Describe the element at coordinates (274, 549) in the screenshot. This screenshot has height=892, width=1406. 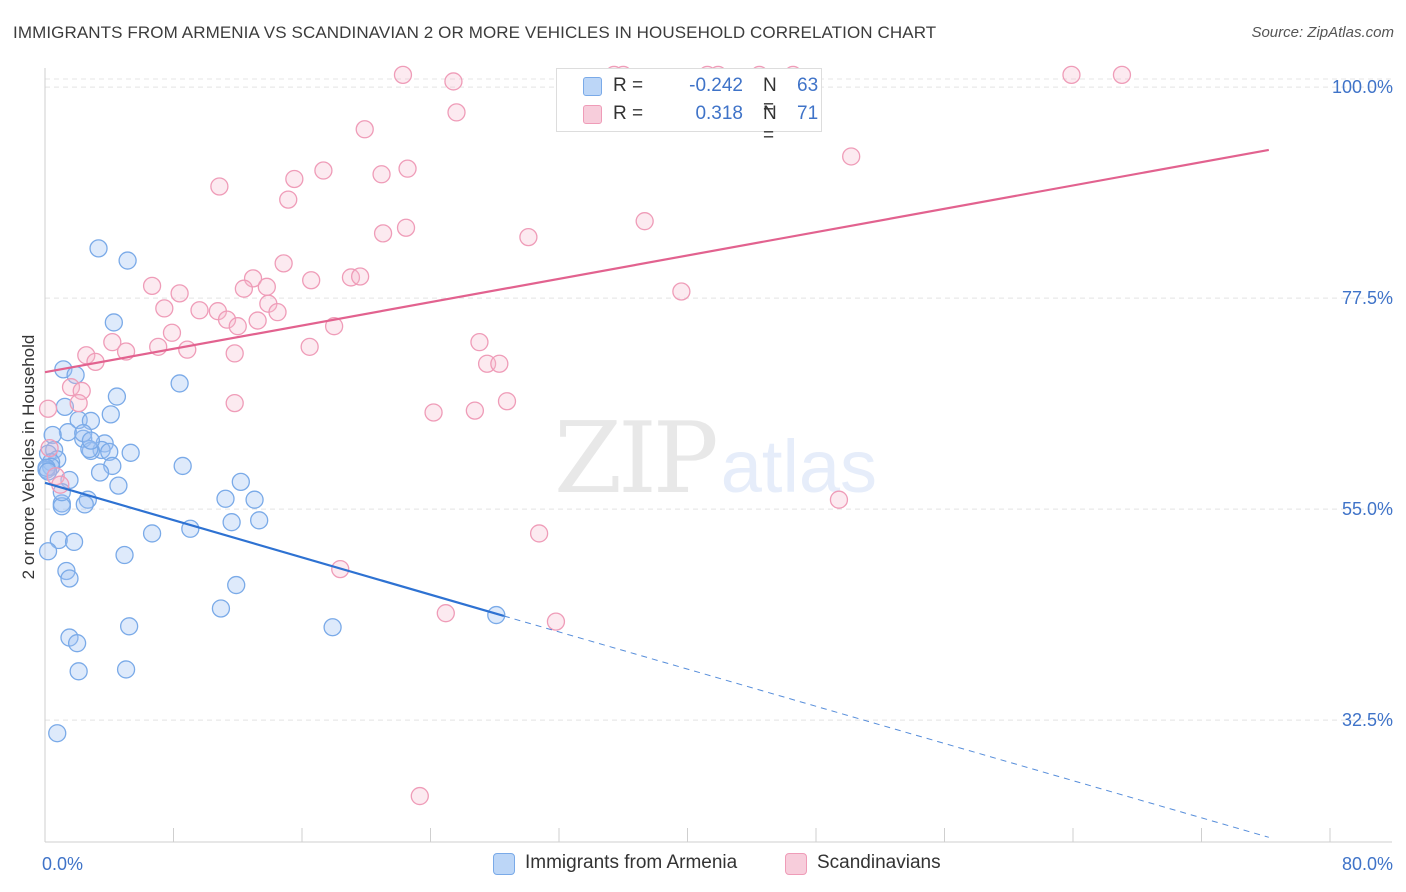
I see `armenia-trend-line` at that location.